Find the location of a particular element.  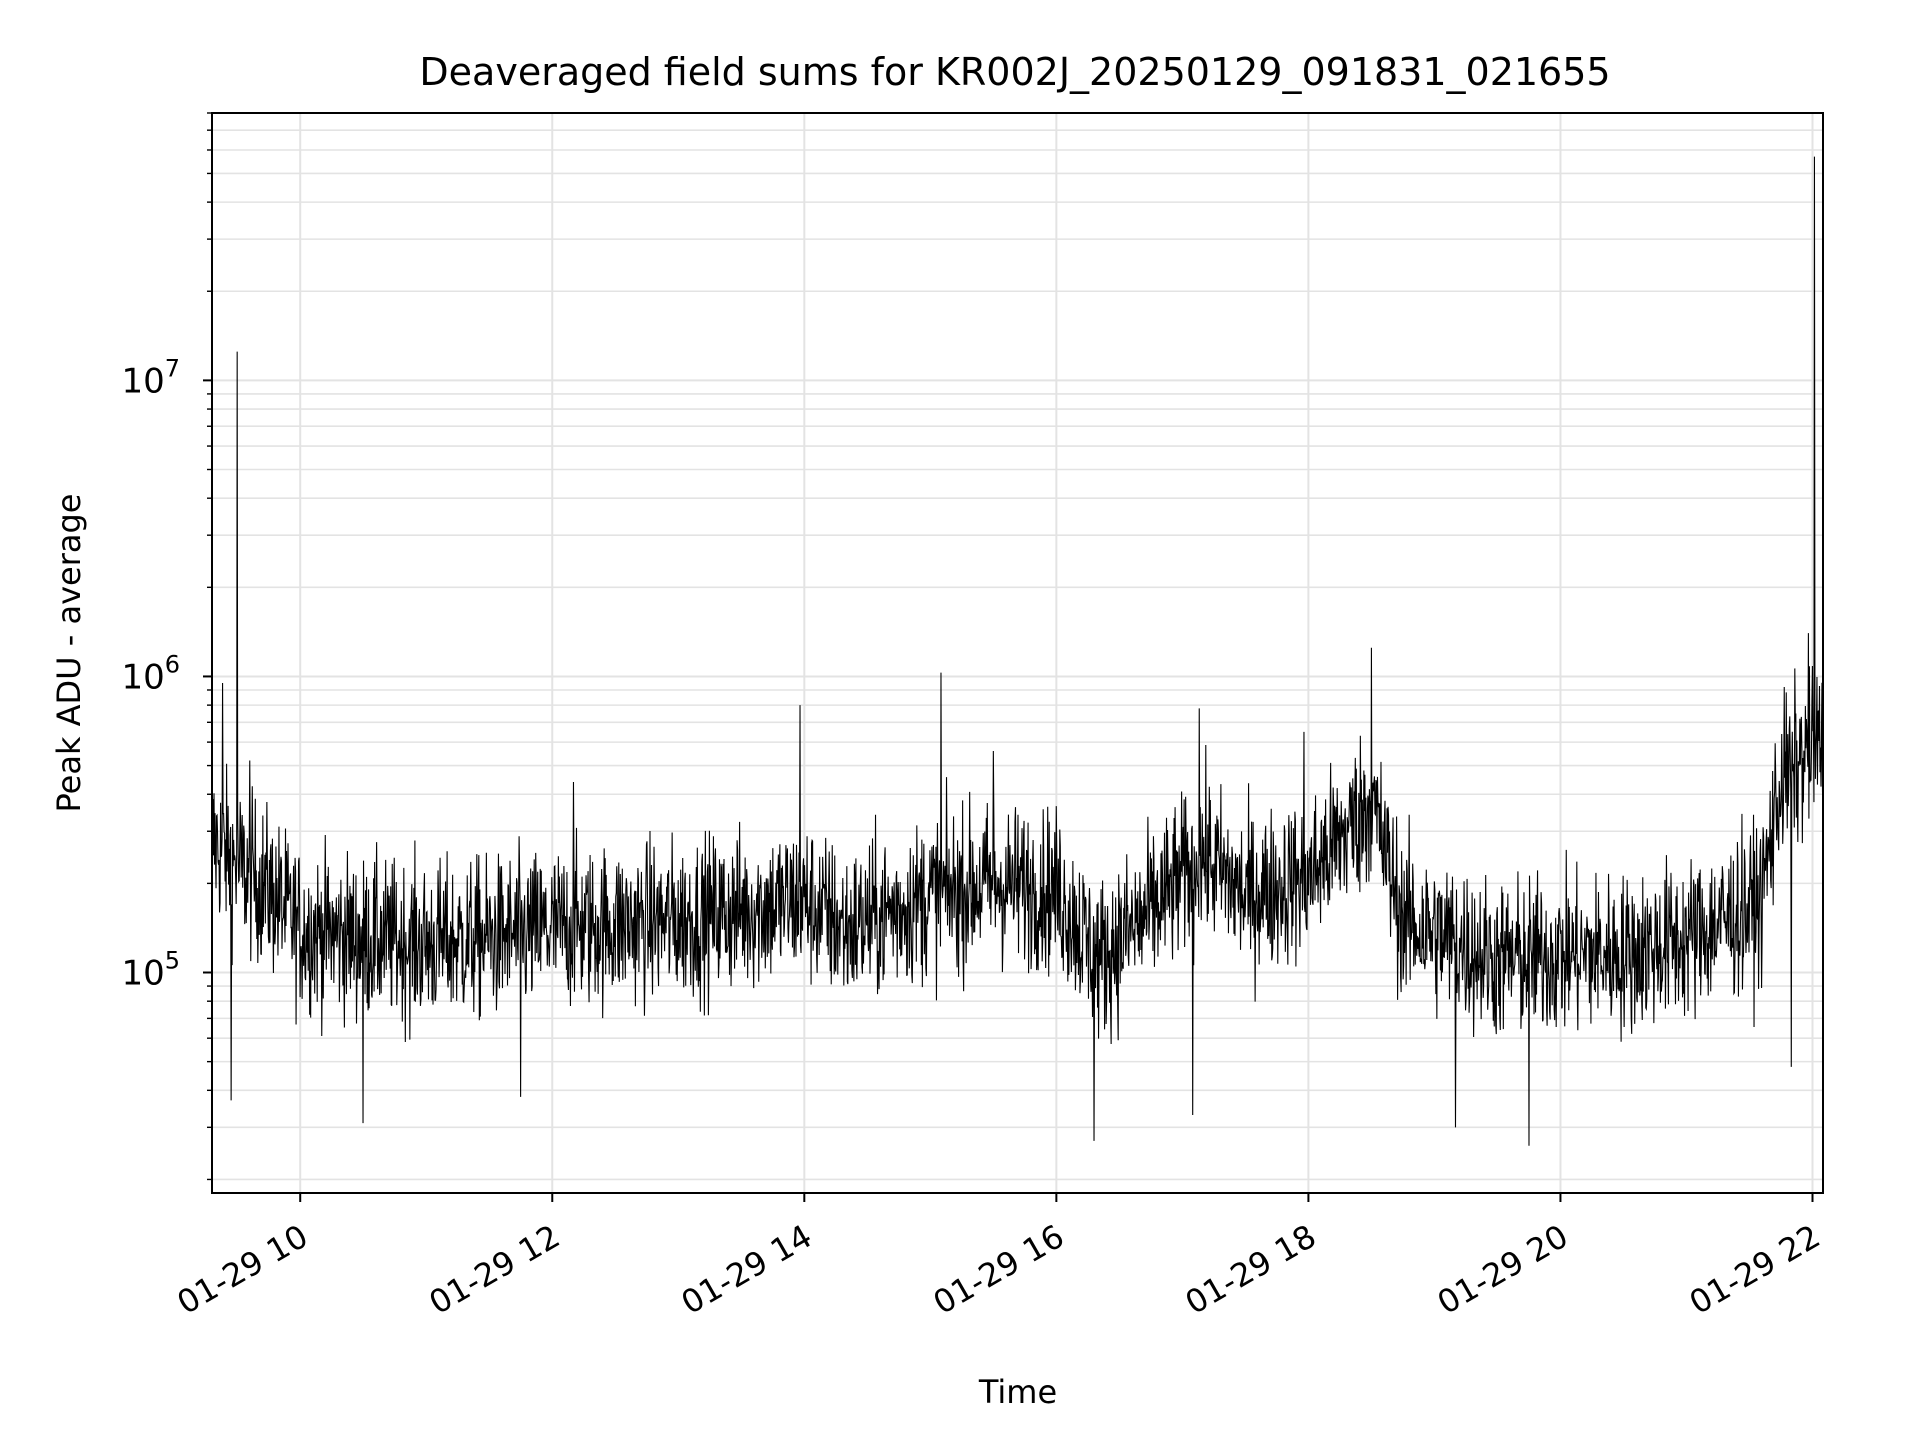

y-tick-label: 10⁷ is located at coordinates (150, 377).